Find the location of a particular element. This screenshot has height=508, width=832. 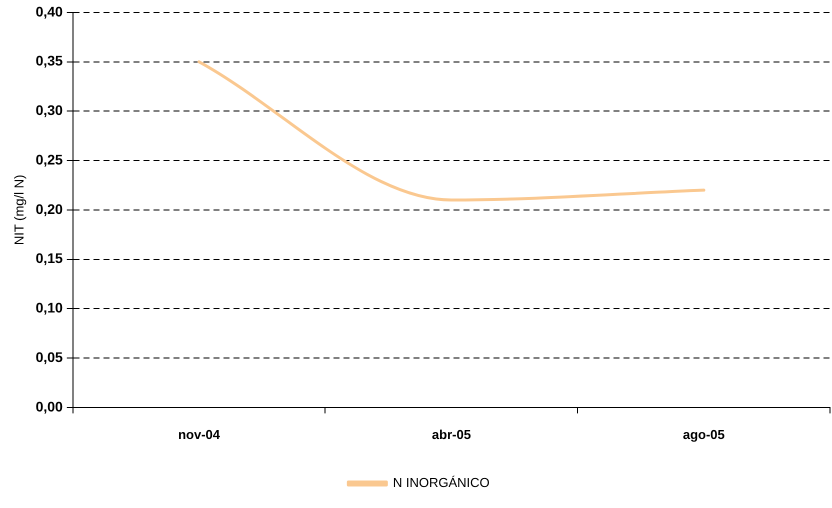

y-tick-label: 0,10 is located at coordinates (50, 308).